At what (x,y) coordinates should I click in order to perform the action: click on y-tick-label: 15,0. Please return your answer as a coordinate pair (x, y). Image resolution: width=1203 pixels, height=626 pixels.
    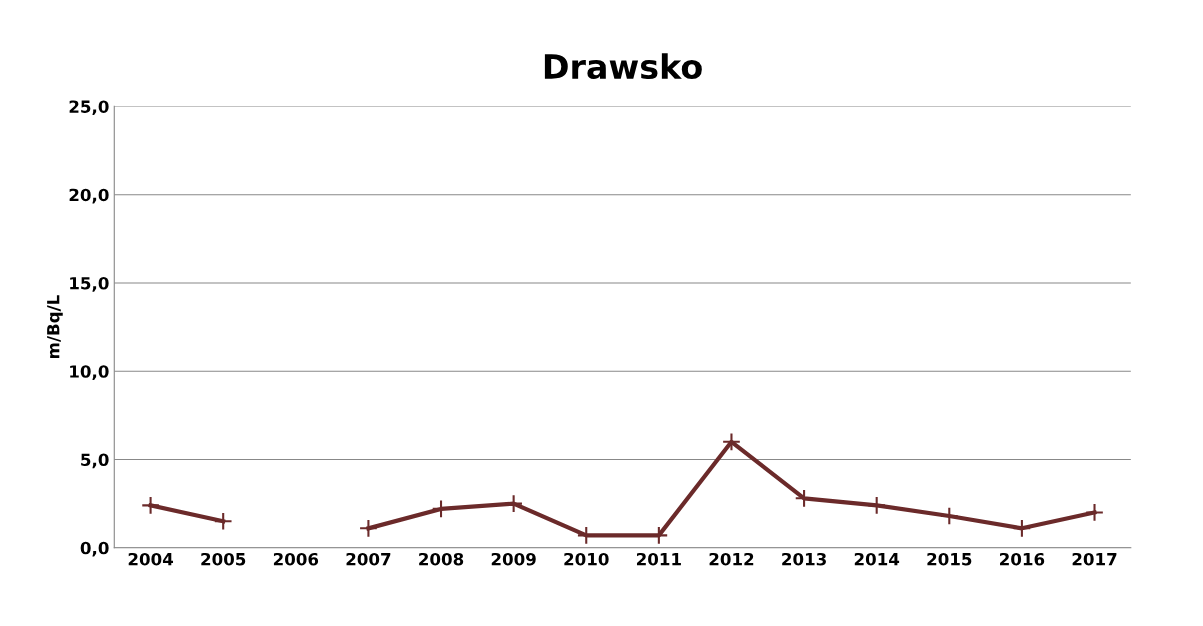
    Looking at the image, I should click on (89, 284).